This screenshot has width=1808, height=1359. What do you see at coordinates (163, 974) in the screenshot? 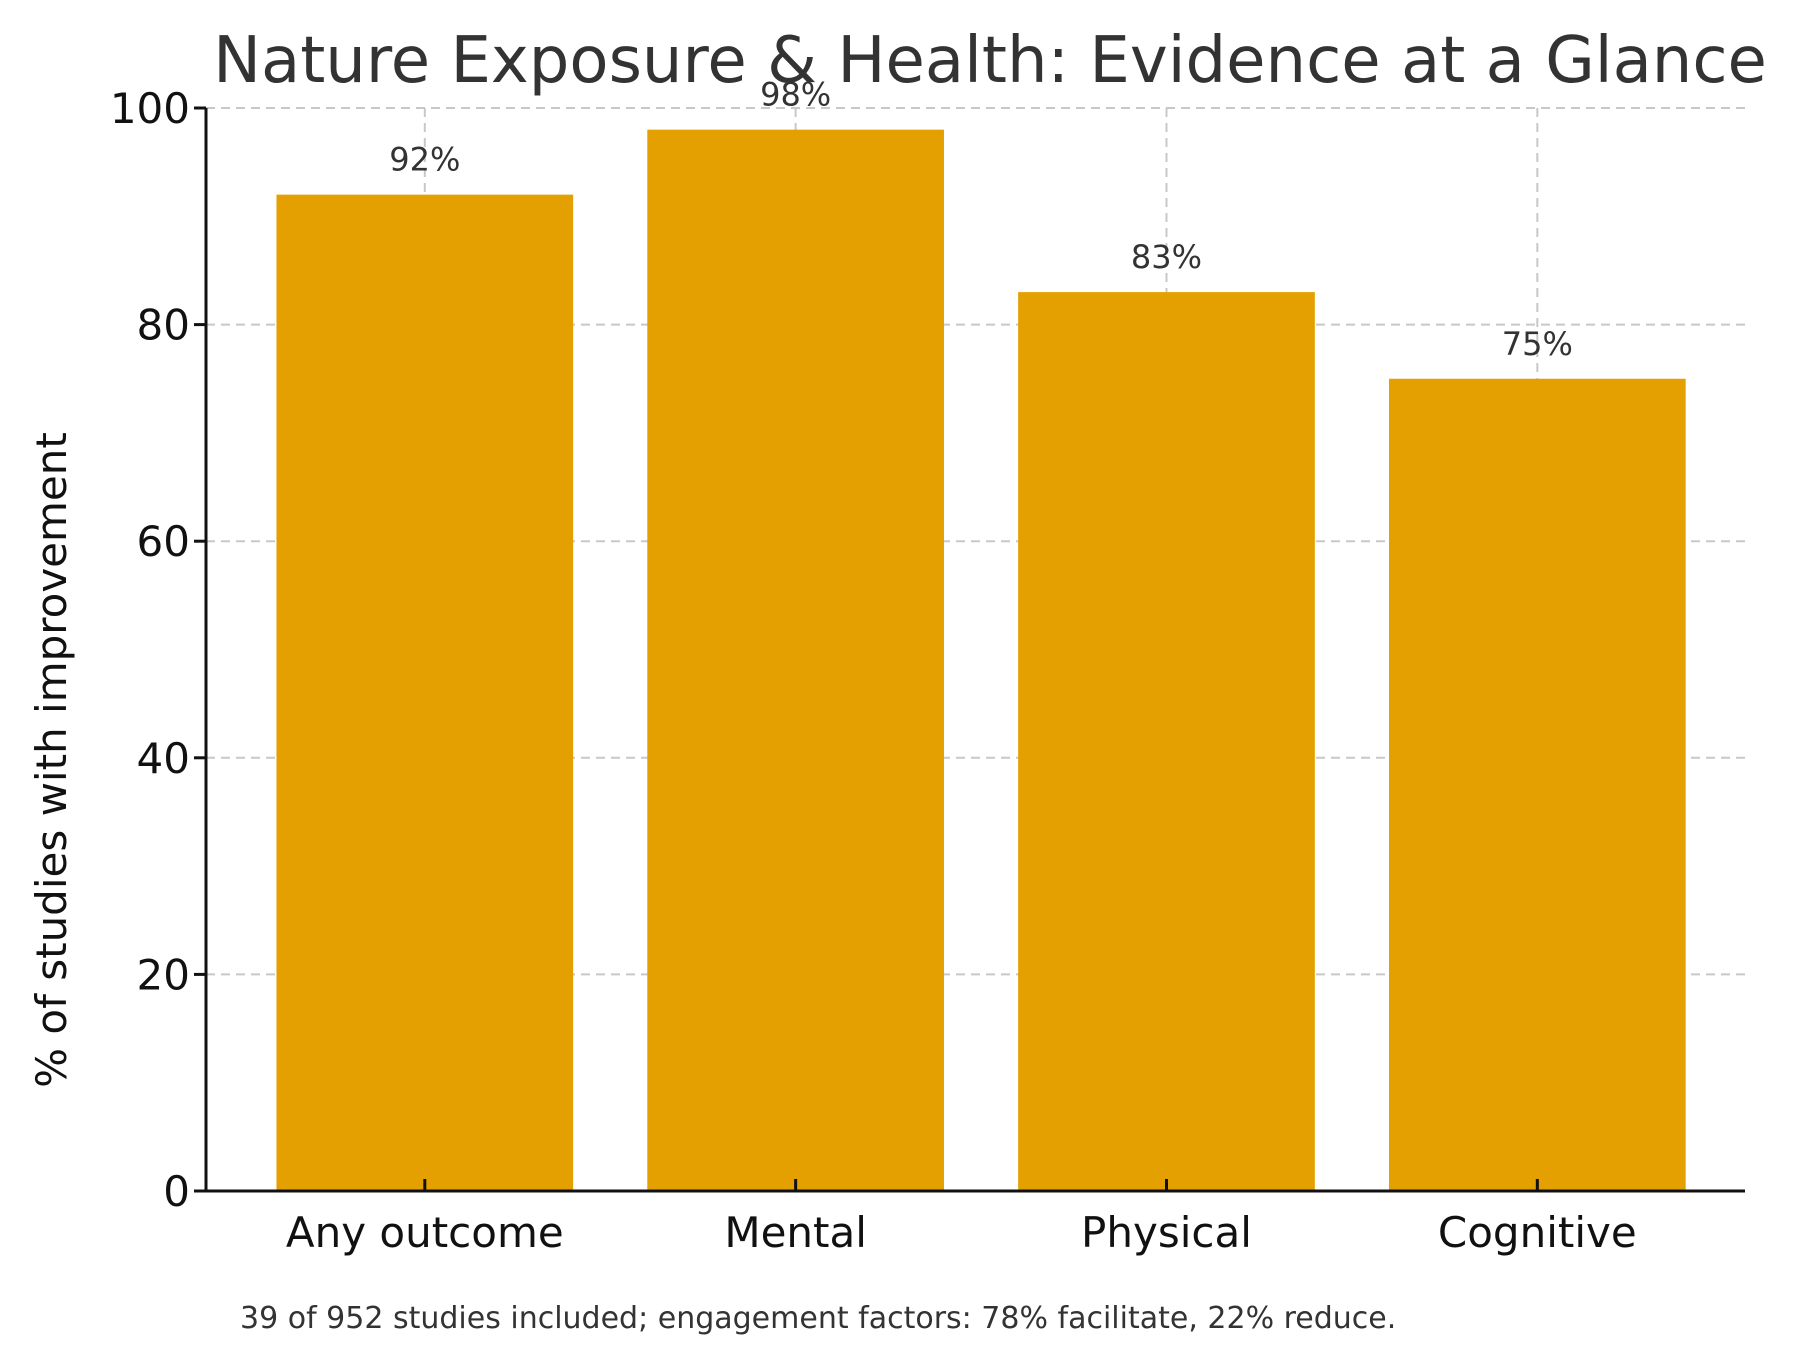
I see `y-tick-label: 20` at bounding box center [163, 974].